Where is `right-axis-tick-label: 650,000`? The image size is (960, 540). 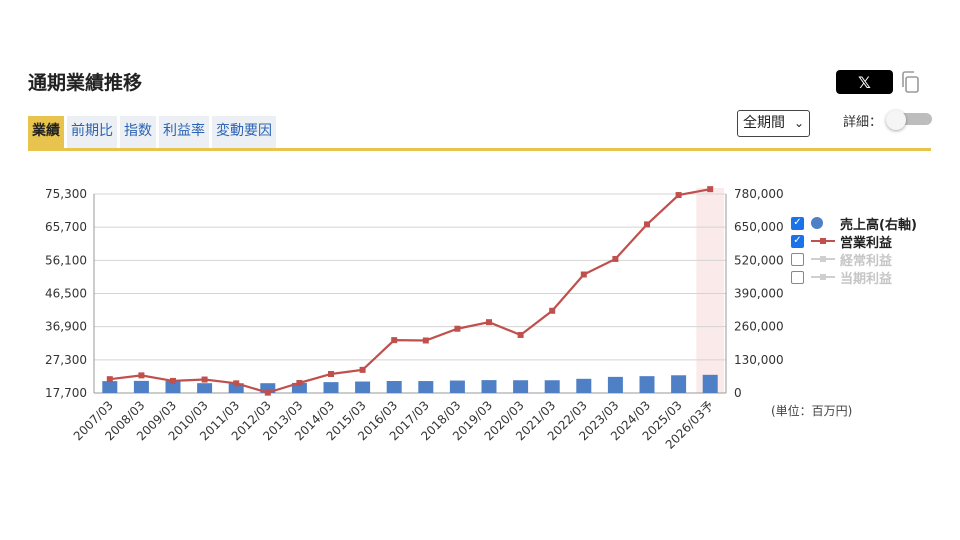
right-axis-tick-label: 650,000 is located at coordinates (759, 227).